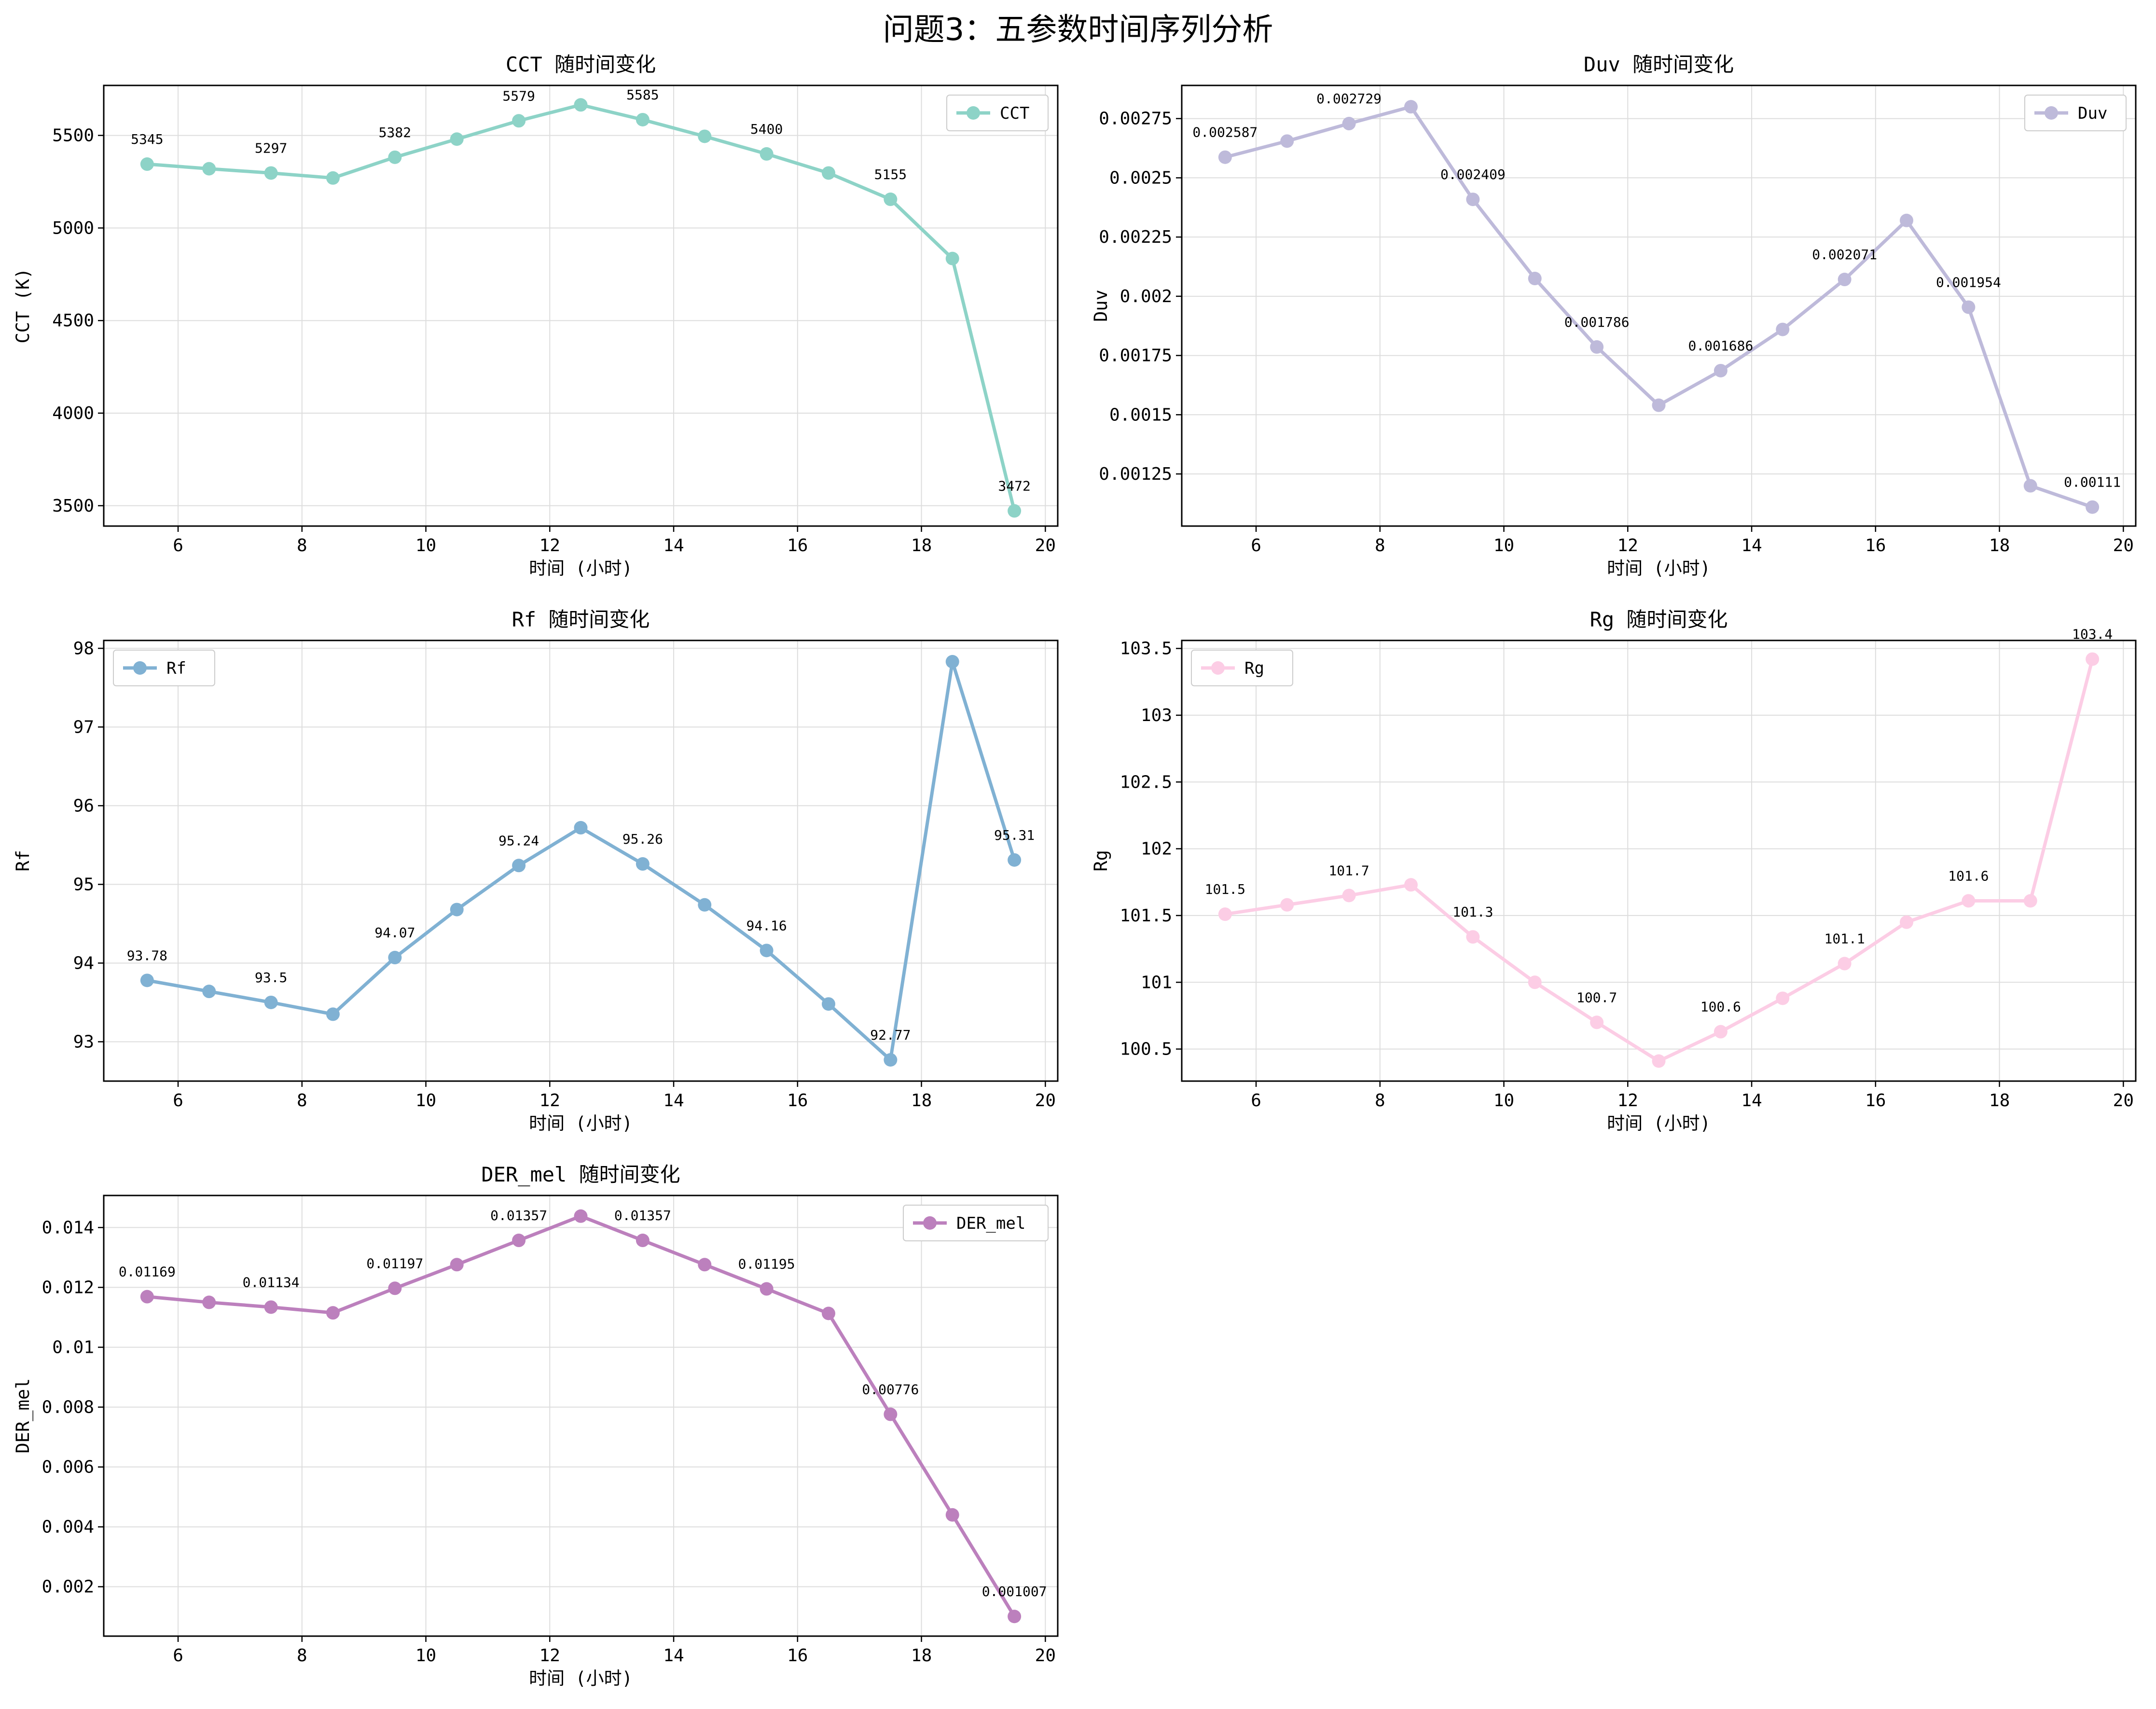 This screenshot has height=1709, width=2156. What do you see at coordinates (642, 839) in the screenshot?
I see `data-label: 95.26` at bounding box center [642, 839].